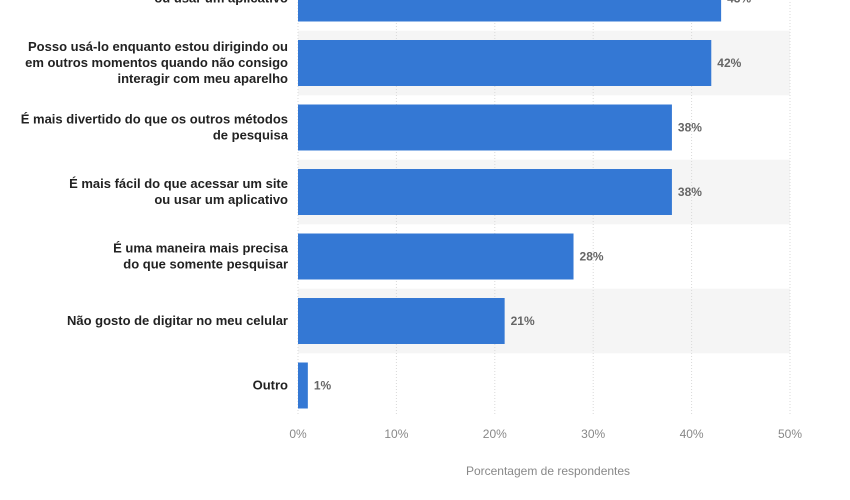  I want to click on category-label: Não gosto de digitar no meu celular, so click(177, 320).